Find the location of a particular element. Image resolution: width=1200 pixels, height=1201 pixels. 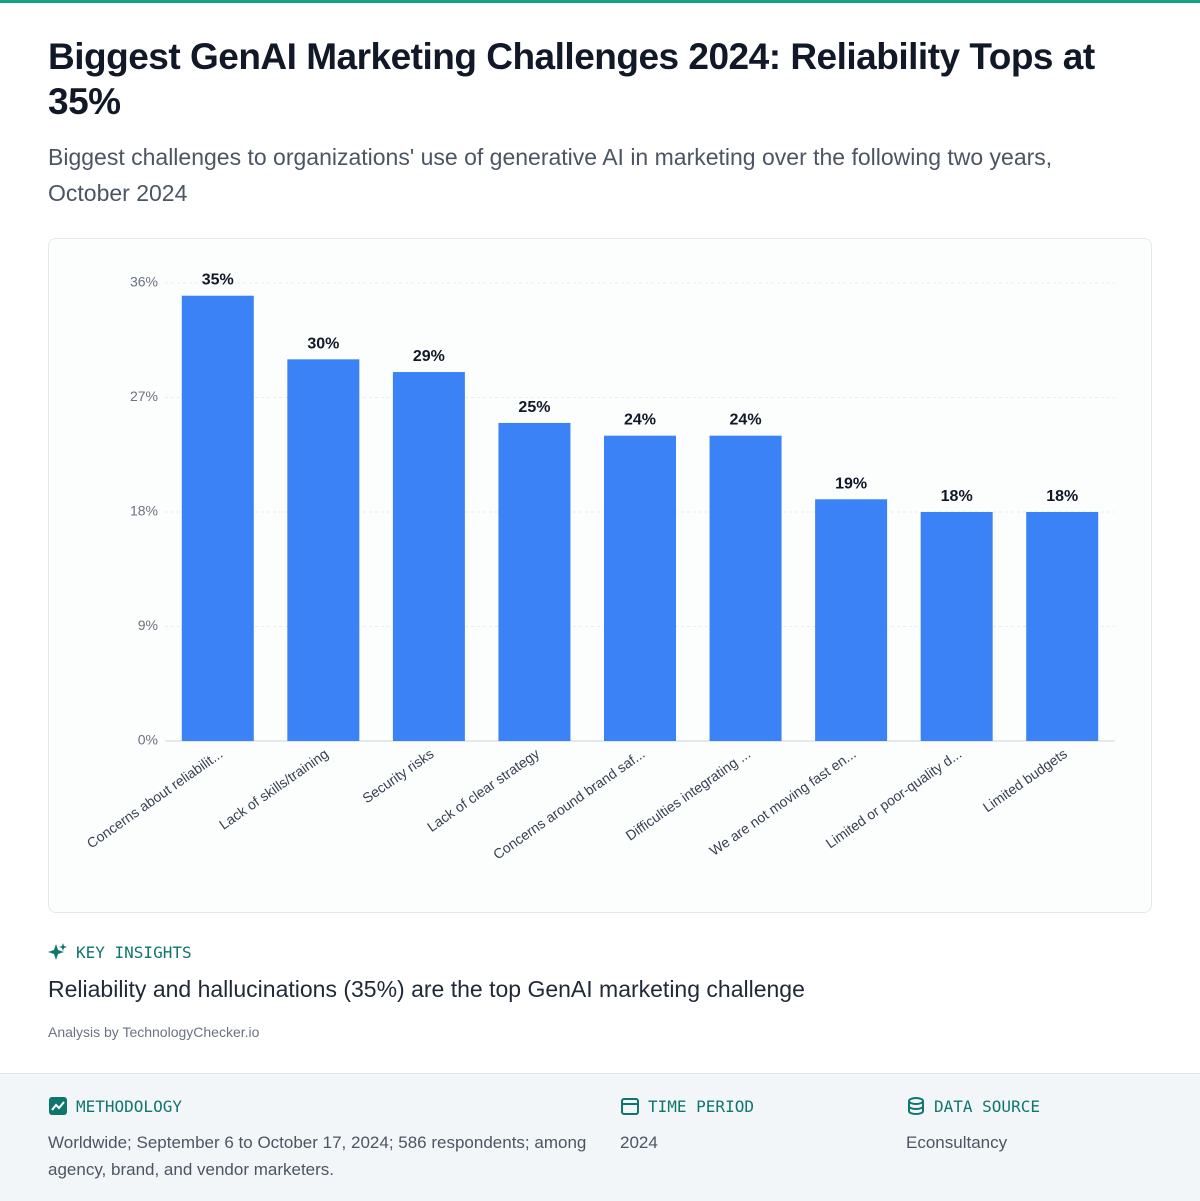

value-label: 29% is located at coordinates (429, 356).